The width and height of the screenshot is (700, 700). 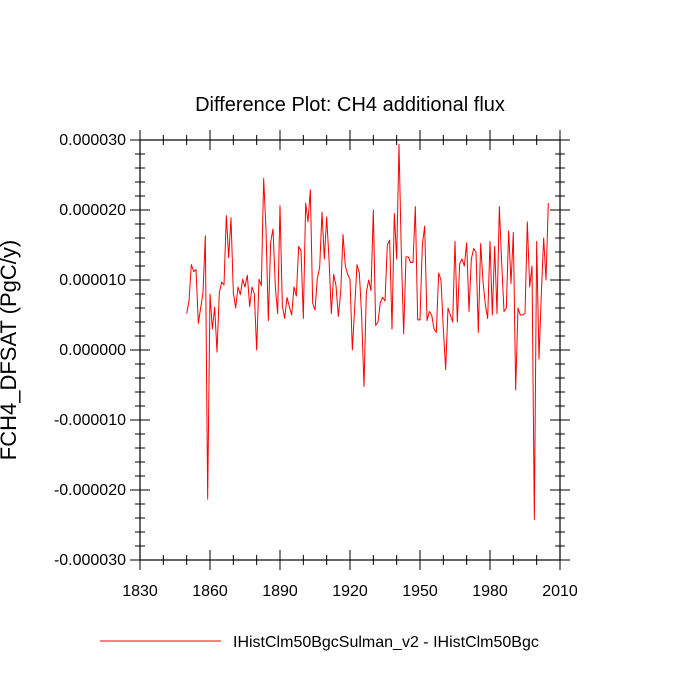 I want to click on x-tick-label: 1980, so click(x=490, y=591).